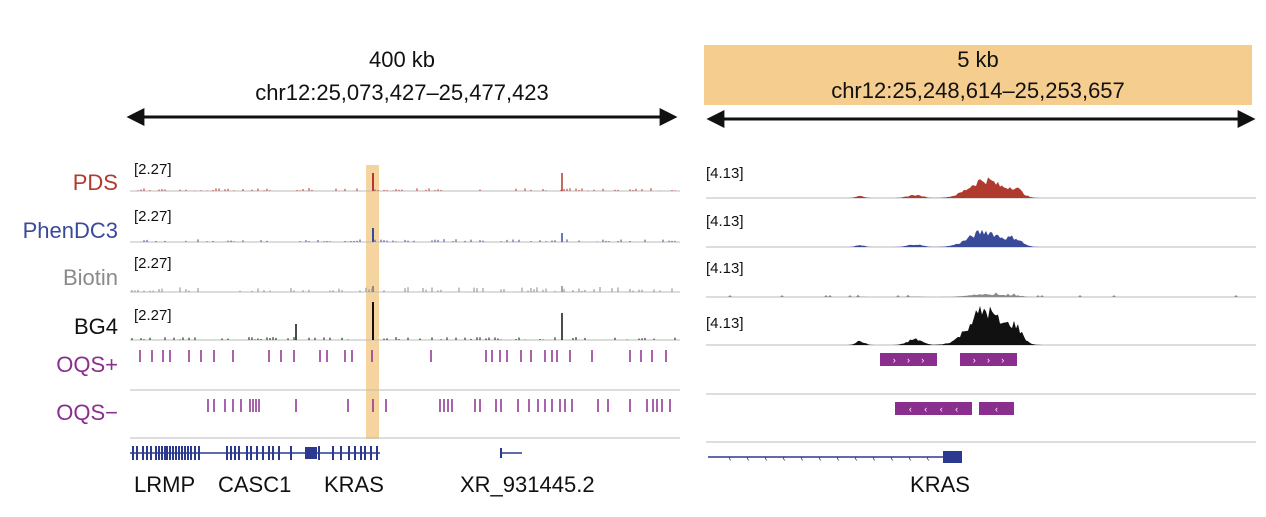 This screenshot has width=1266, height=517. Describe the element at coordinates (70, 297) in the screenshot. I see `track-labels: PDS PhenDC3 Biotin BG4 OQS+ OQS−` at that location.